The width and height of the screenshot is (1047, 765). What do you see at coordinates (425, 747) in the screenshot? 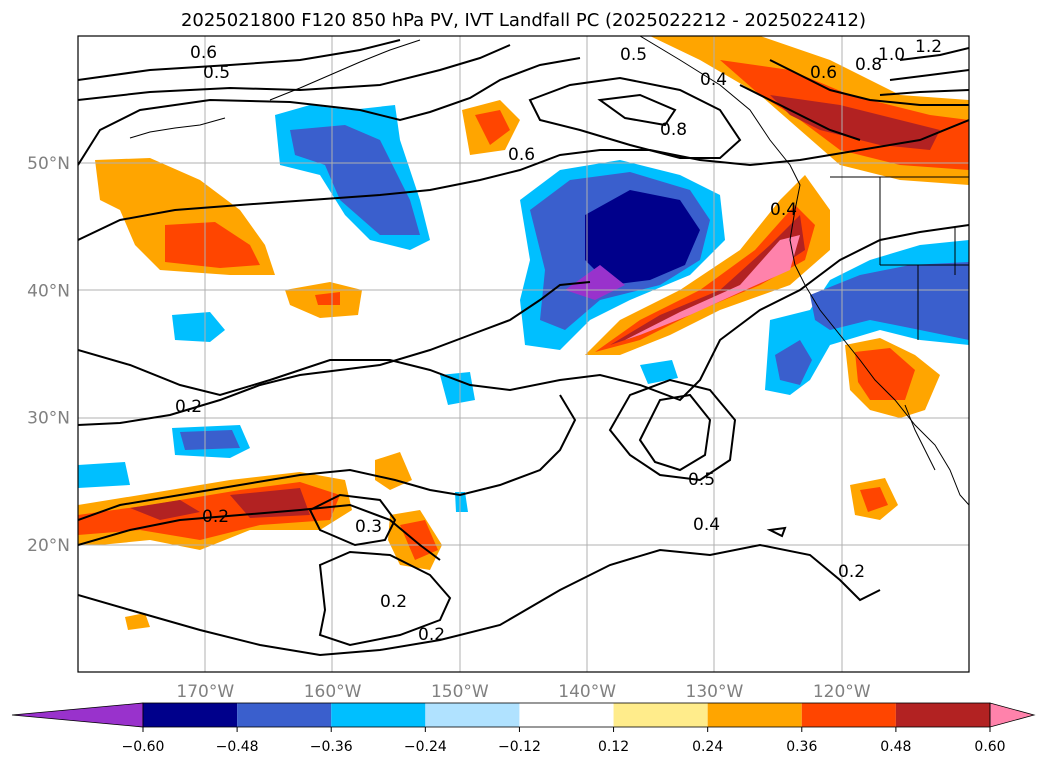
I see `colorbar-tick-label: −0.24` at bounding box center [425, 747].